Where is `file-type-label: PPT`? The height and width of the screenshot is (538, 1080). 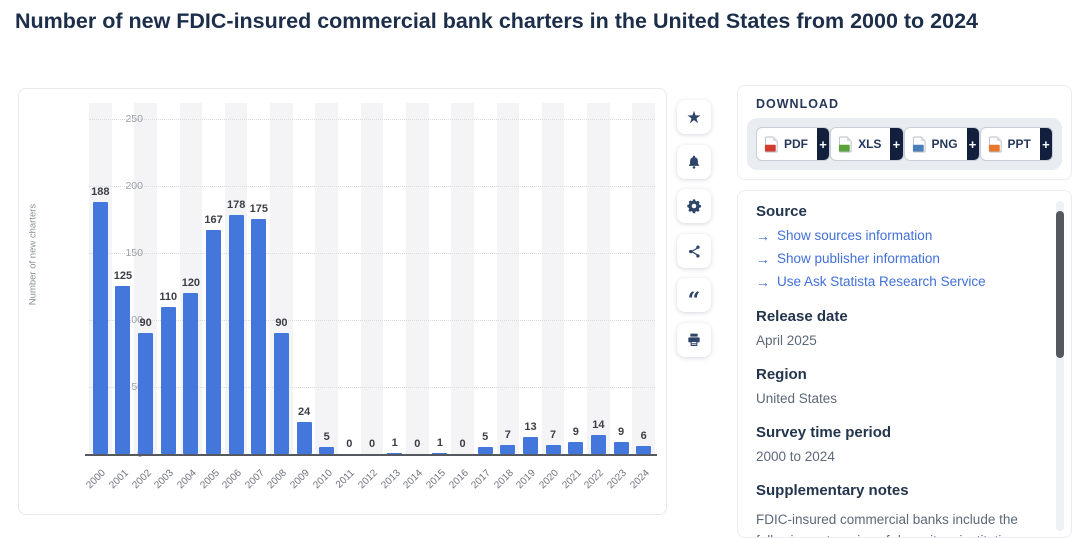
file-type-label: PPT is located at coordinates (1019, 144).